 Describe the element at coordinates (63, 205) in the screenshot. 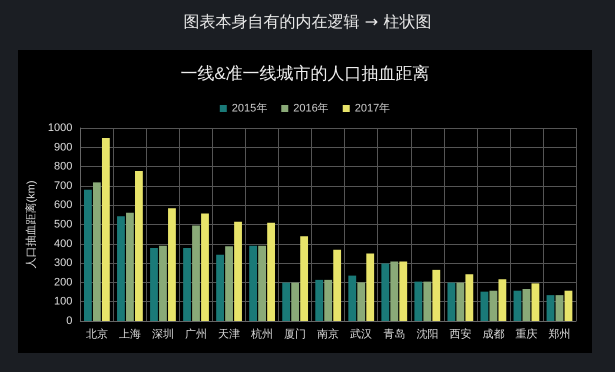

I see `y-tick-label: 600` at that location.